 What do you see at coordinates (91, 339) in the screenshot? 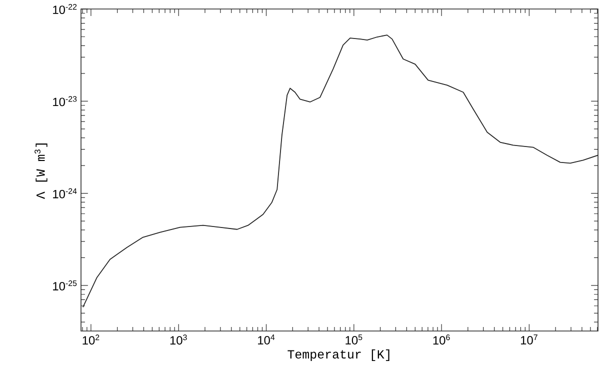
I see `x-tick-label: 10$^{2}$` at bounding box center [91, 339].